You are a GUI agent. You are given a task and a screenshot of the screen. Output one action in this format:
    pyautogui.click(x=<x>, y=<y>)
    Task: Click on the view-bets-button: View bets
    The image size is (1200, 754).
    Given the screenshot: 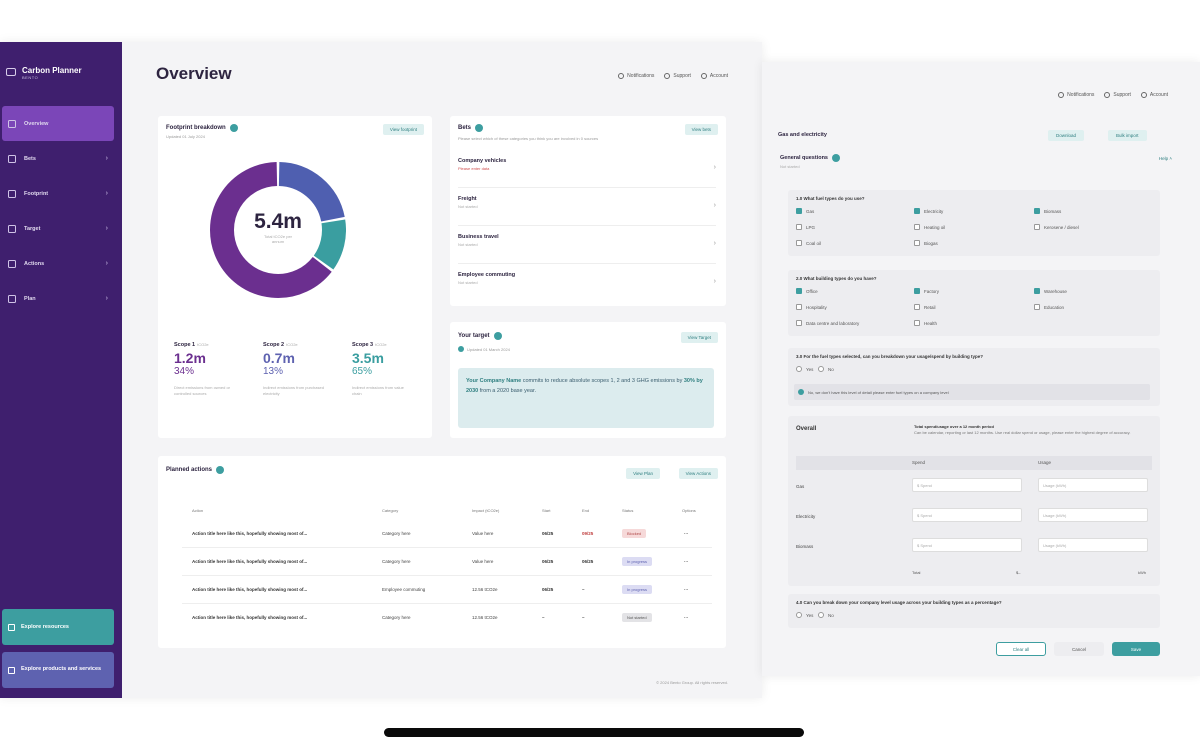 What is the action you would take?
    pyautogui.click(x=701, y=129)
    